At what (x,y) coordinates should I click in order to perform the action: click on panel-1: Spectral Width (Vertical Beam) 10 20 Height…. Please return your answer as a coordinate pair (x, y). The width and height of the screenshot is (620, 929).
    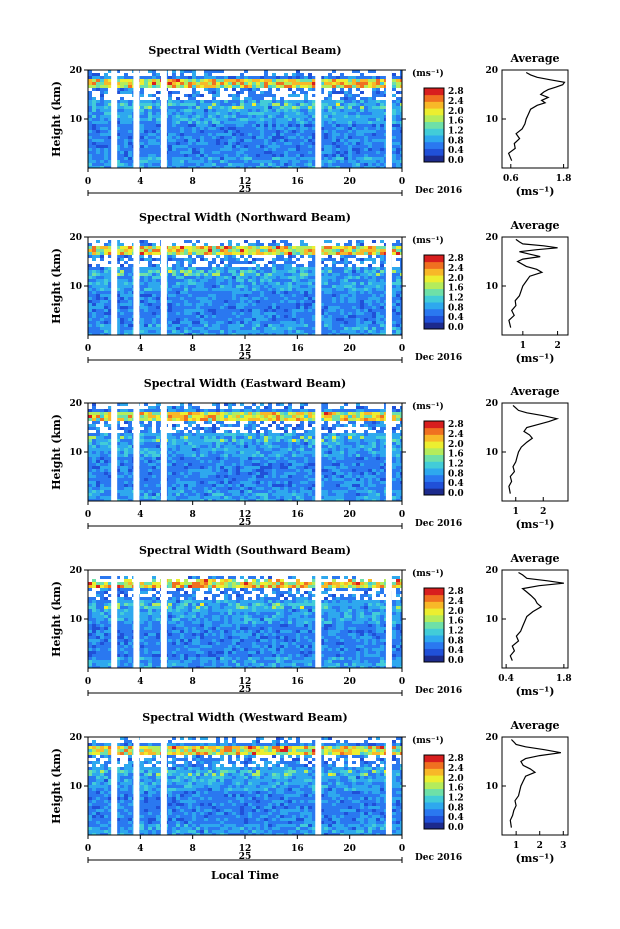
    Looking at the image, I should click on (310, 121).